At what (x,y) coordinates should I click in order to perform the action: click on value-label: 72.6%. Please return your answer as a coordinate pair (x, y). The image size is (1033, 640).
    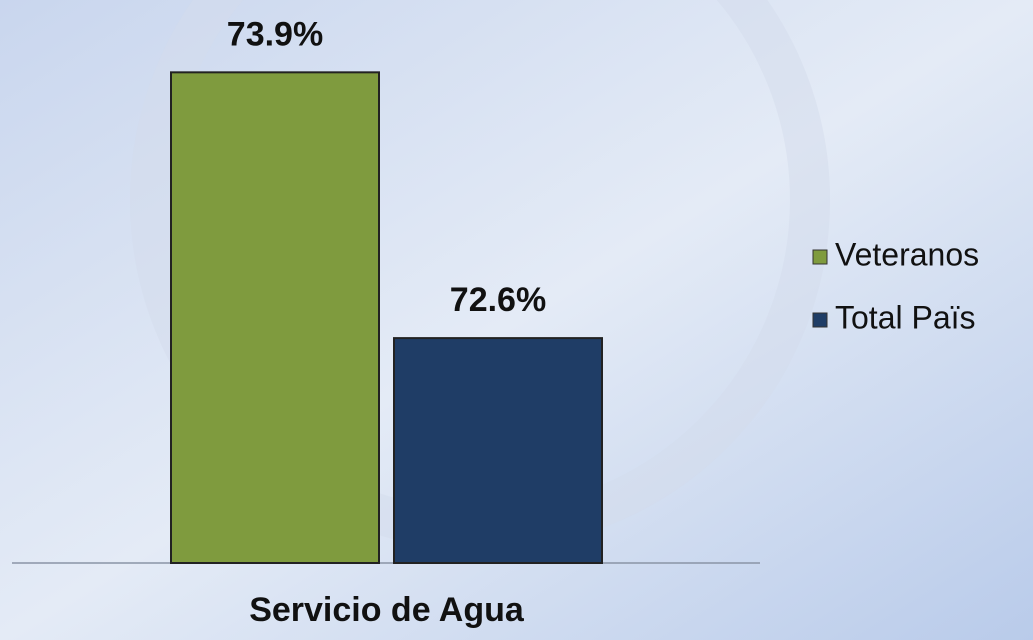
    Looking at the image, I should click on (498, 300).